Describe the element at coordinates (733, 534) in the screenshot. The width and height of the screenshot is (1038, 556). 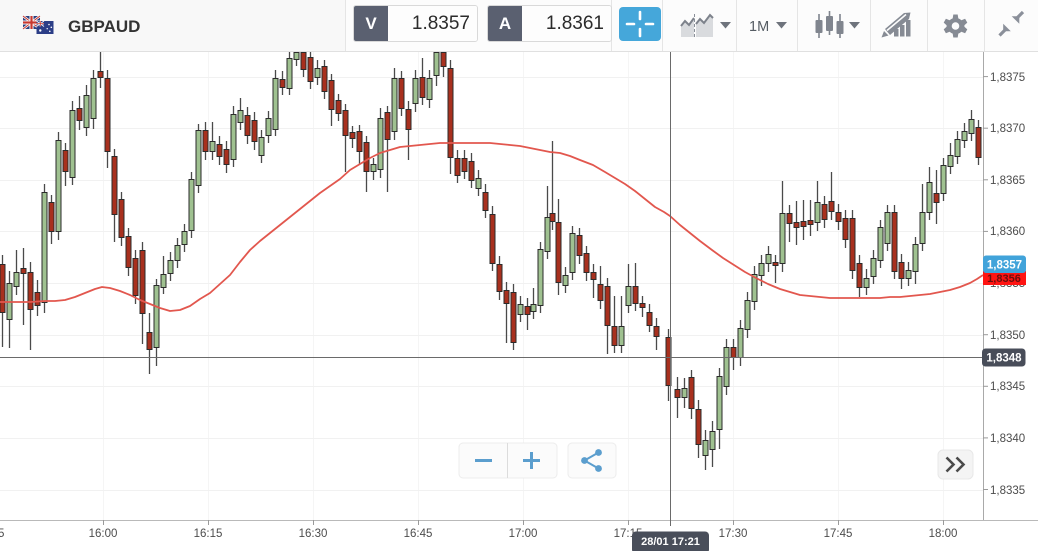
I see `svg-text: 17:30` at that location.